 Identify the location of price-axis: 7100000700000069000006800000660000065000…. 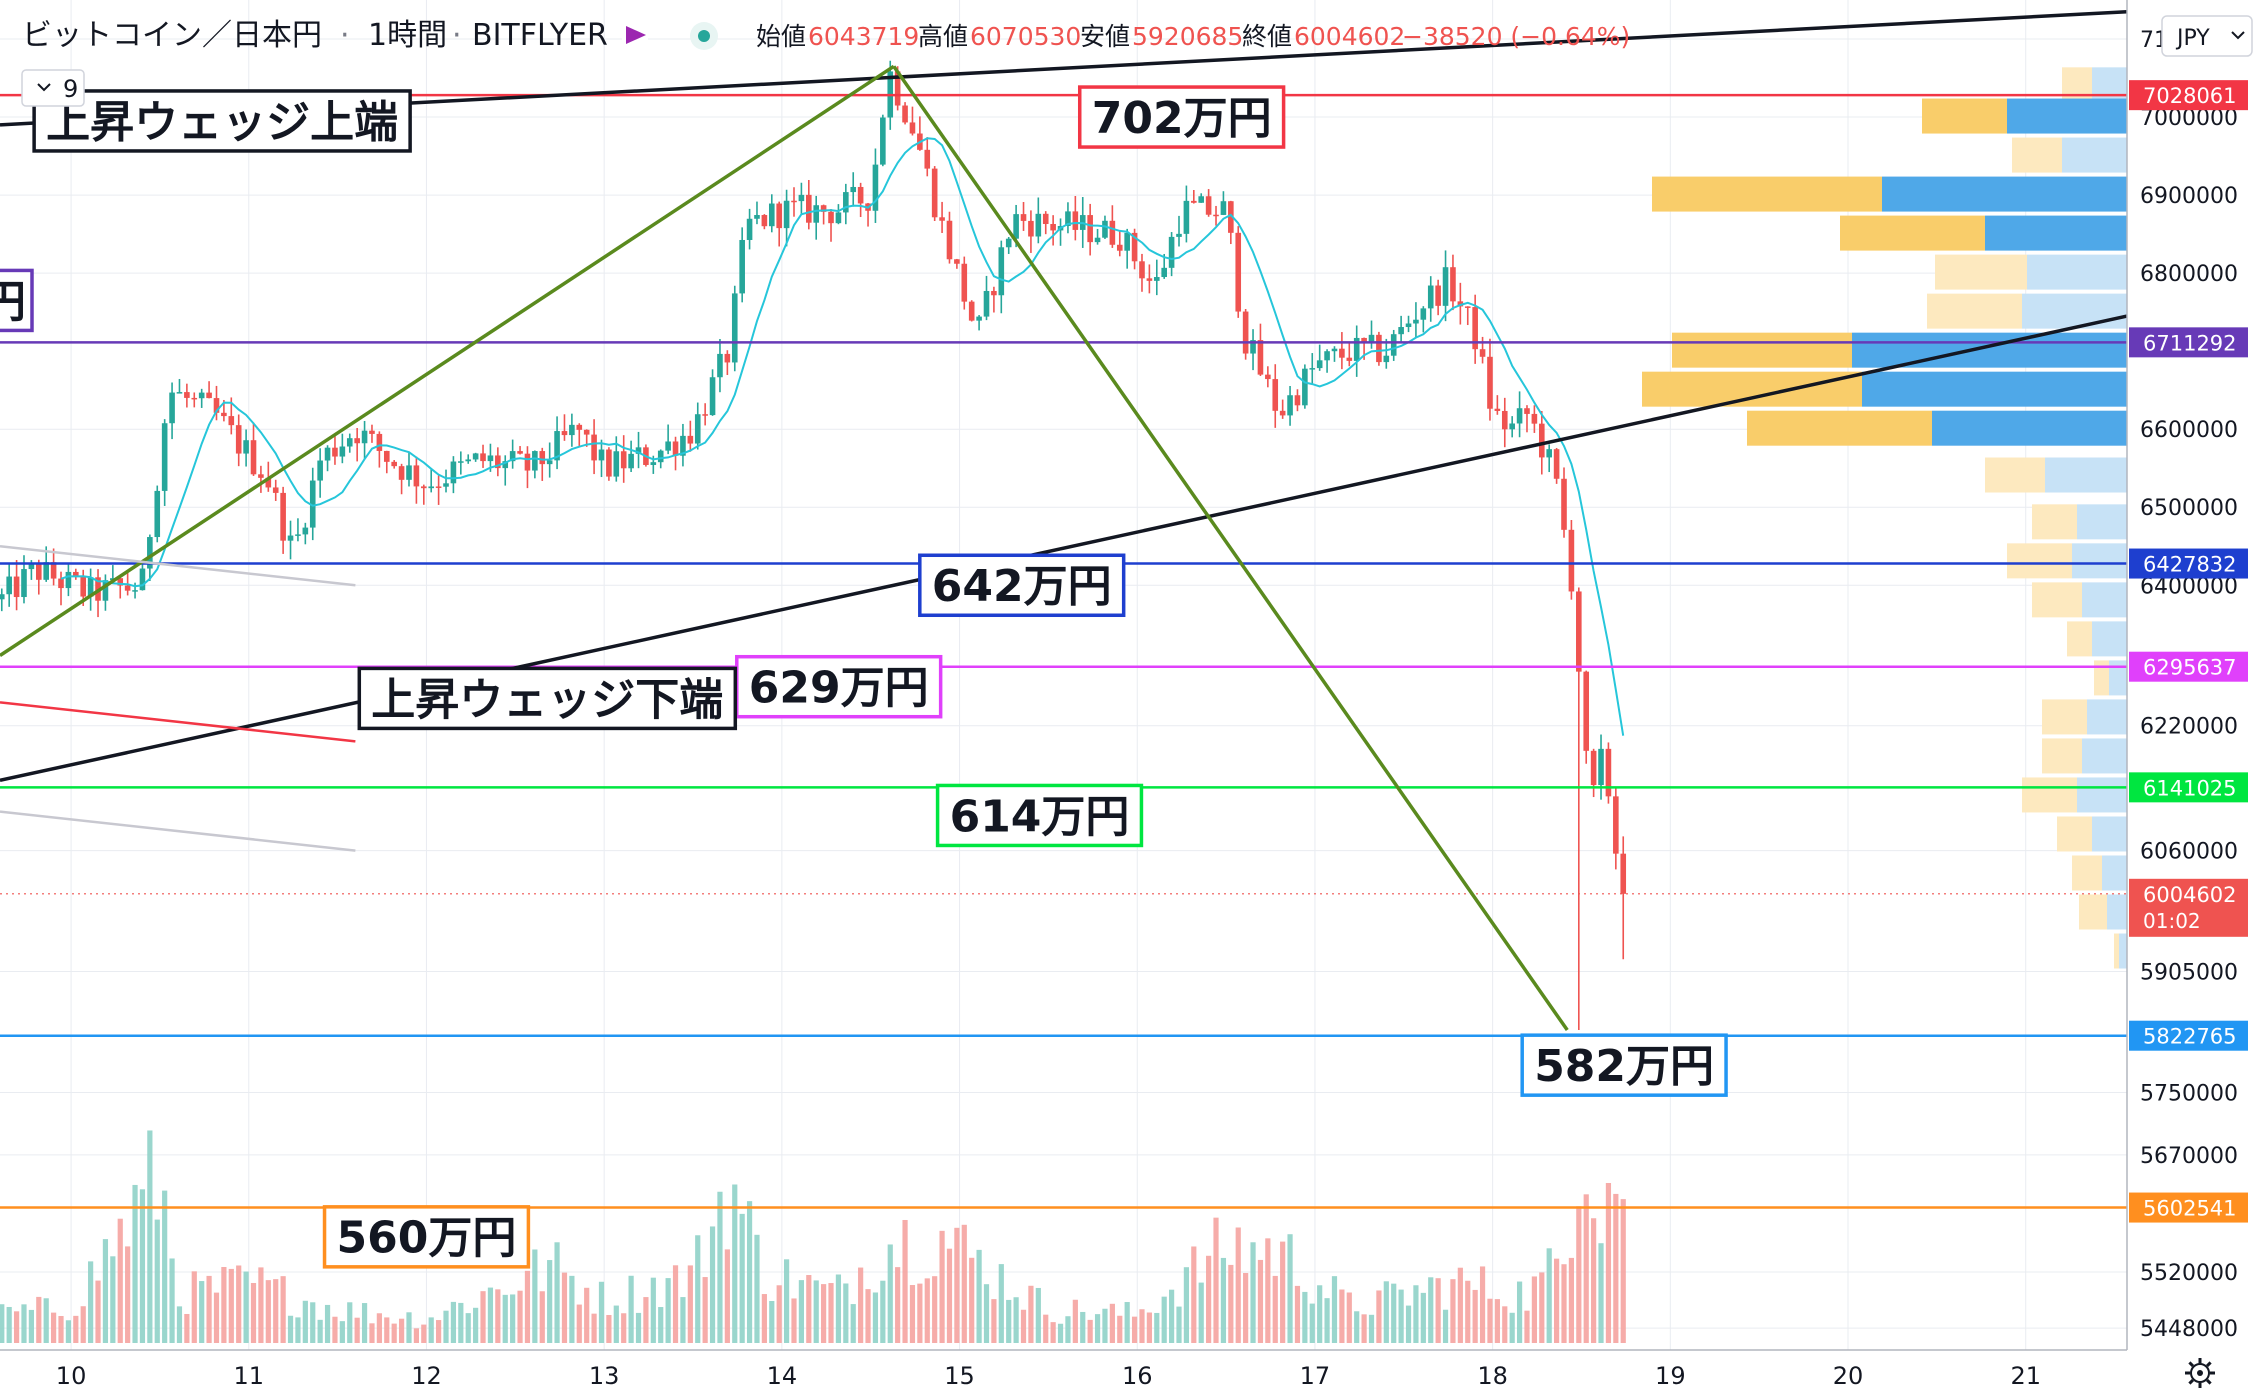
(2195, 698).